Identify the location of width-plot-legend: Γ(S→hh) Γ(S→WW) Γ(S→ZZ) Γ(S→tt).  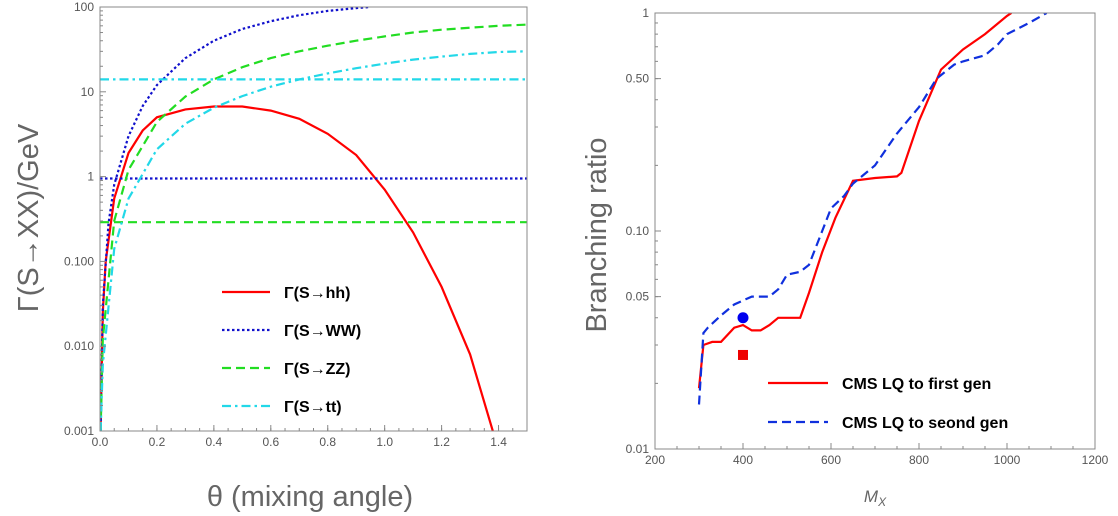
(291, 350).